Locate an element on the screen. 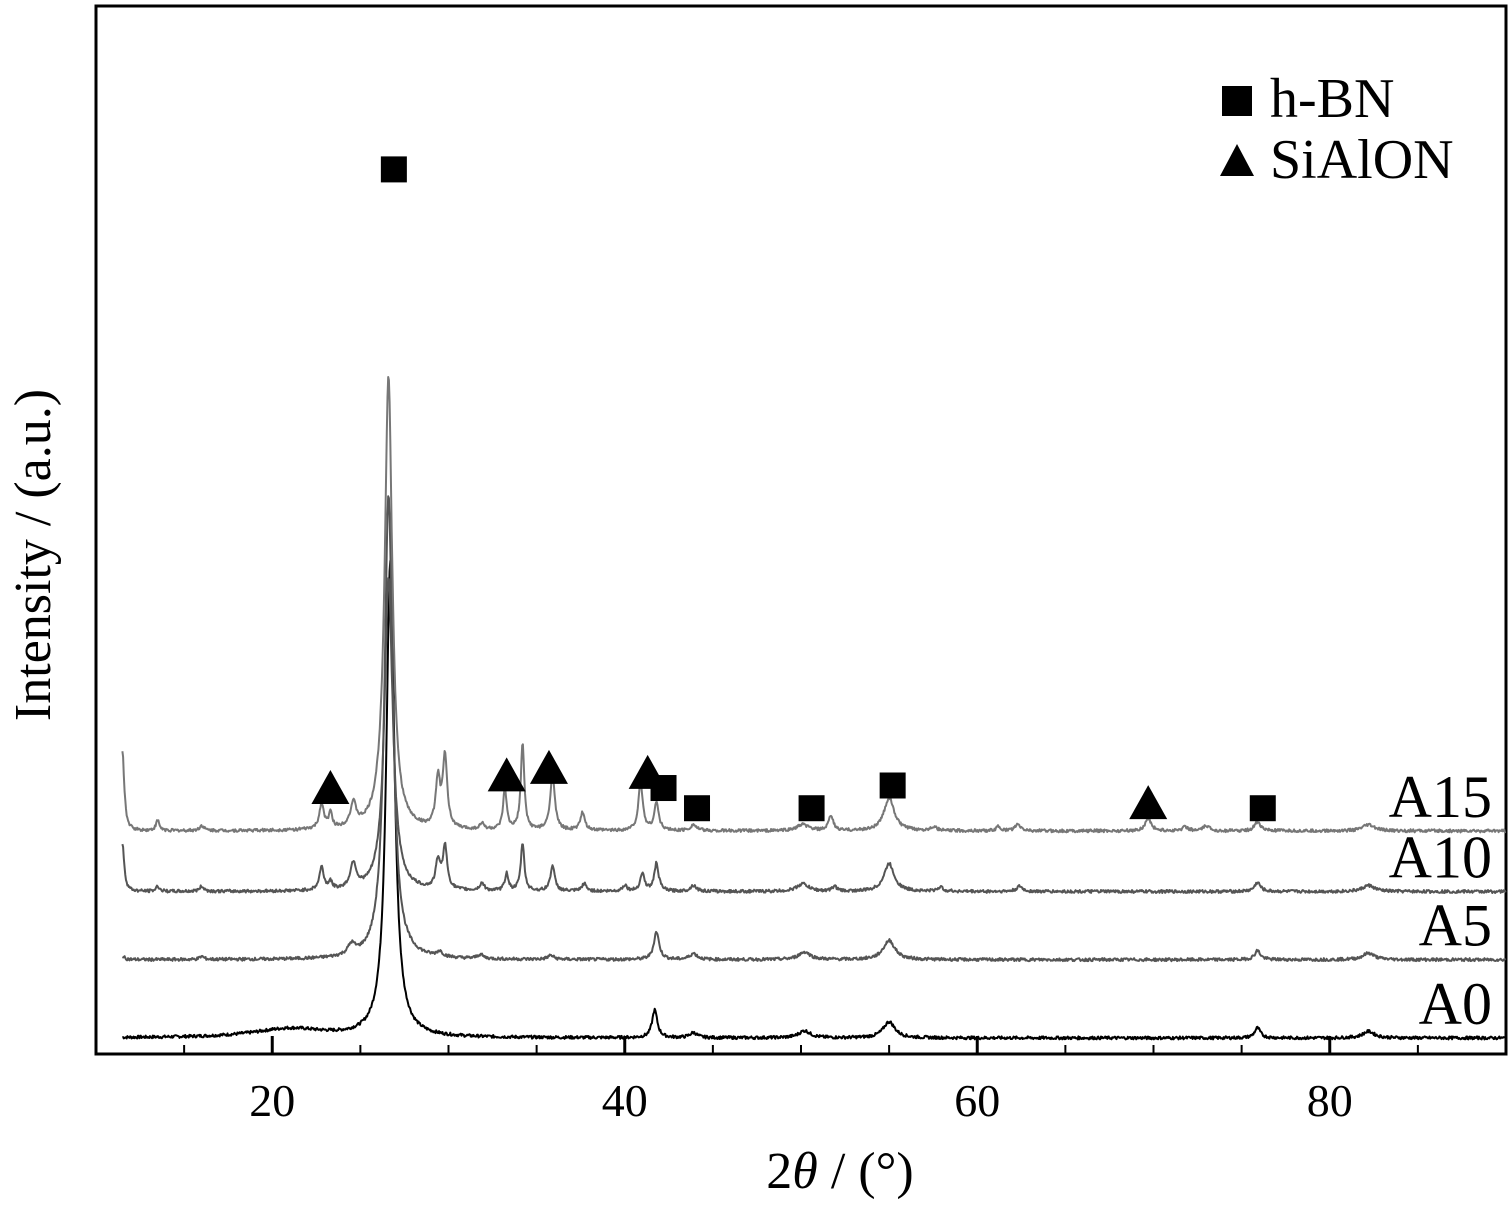  y-axis-title: Intensity / (a.u.) is located at coordinates (33, 555).